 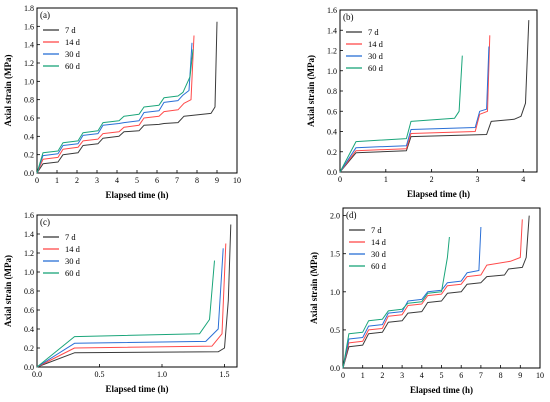 I want to click on x-tick-label: 7, so click(x=481, y=375).